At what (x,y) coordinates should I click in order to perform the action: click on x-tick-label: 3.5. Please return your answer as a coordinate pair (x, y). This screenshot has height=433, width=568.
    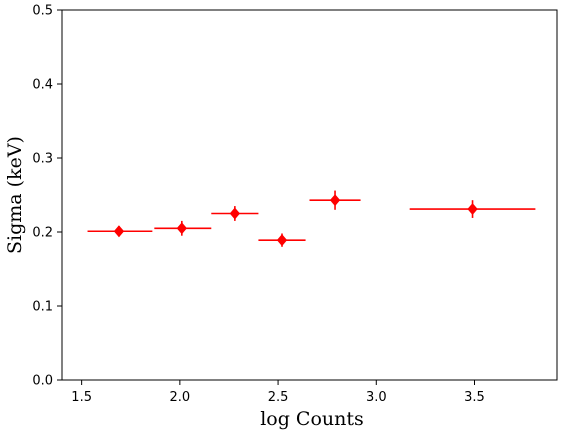
    Looking at the image, I should click on (474, 397).